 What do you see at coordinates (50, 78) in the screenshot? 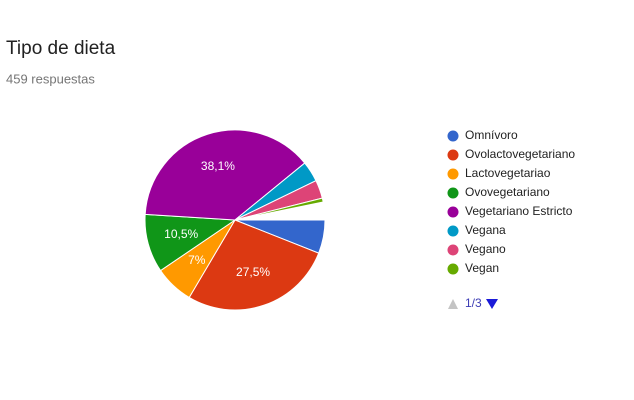
I see `chart-subtitle: 459 respuestas` at bounding box center [50, 78].